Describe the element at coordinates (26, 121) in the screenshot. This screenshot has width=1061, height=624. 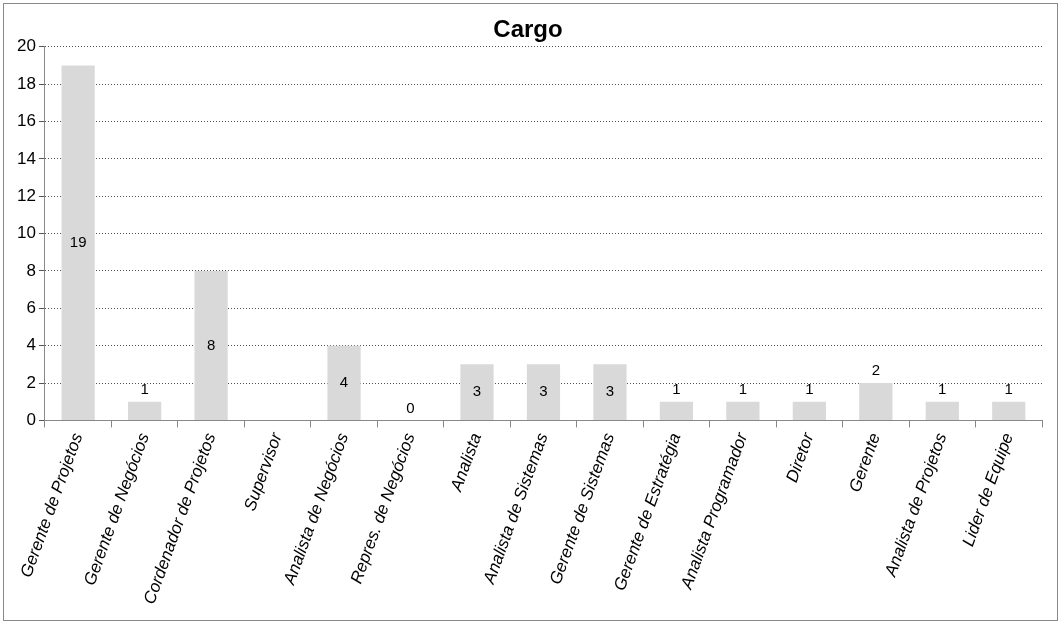
I see `y-tick-label: 16` at that location.